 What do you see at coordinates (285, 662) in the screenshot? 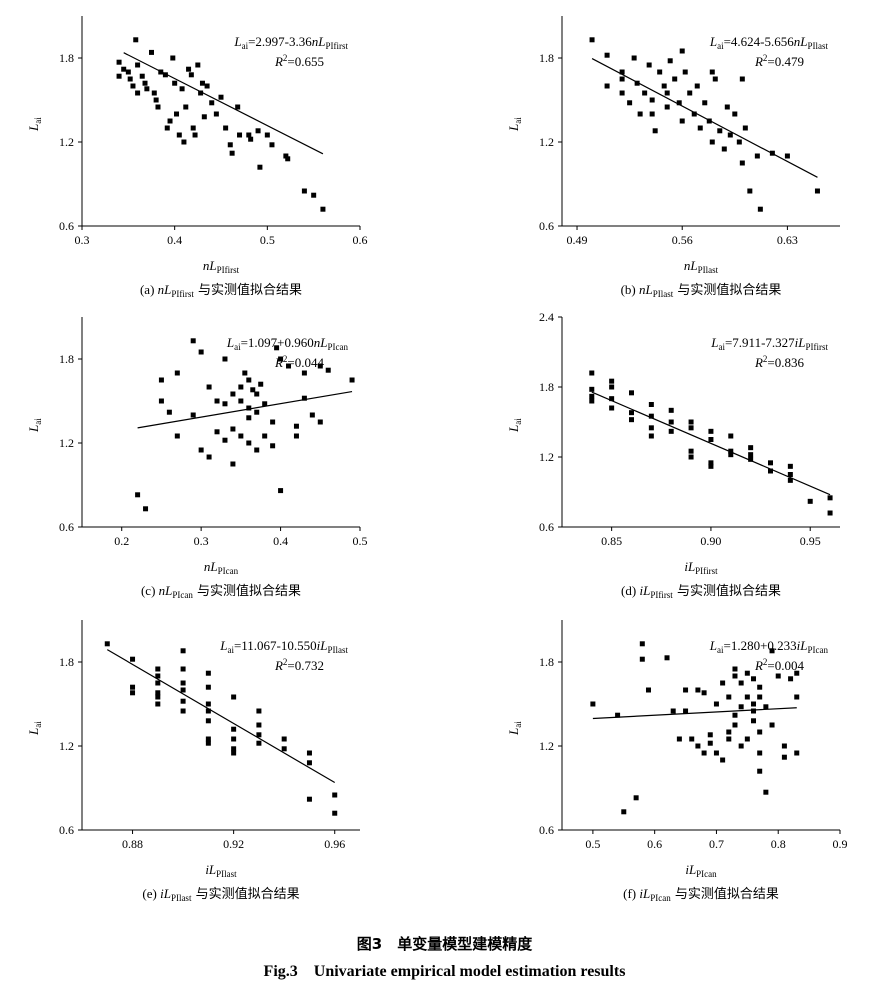
I see `r2-sup: 2` at bounding box center [285, 662].